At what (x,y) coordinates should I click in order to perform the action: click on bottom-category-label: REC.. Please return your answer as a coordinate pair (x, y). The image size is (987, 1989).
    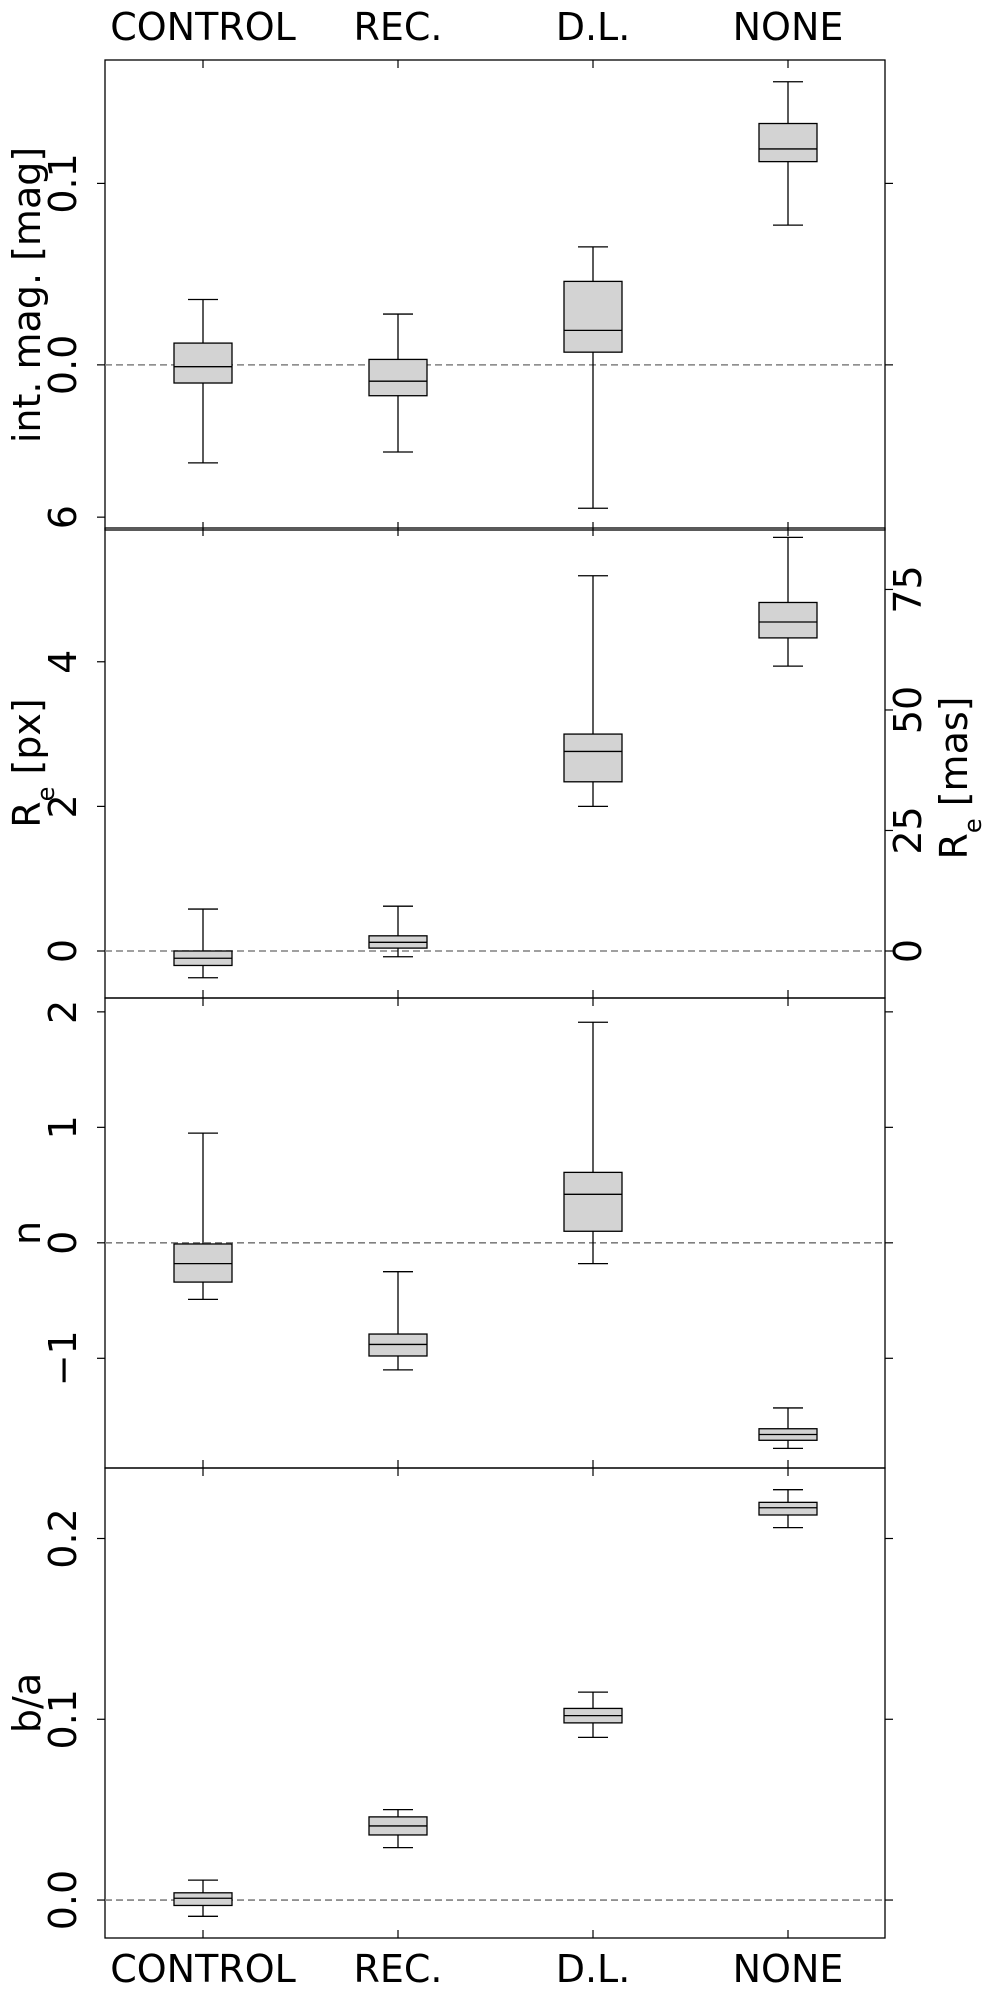
    Looking at the image, I should click on (397, 1968).